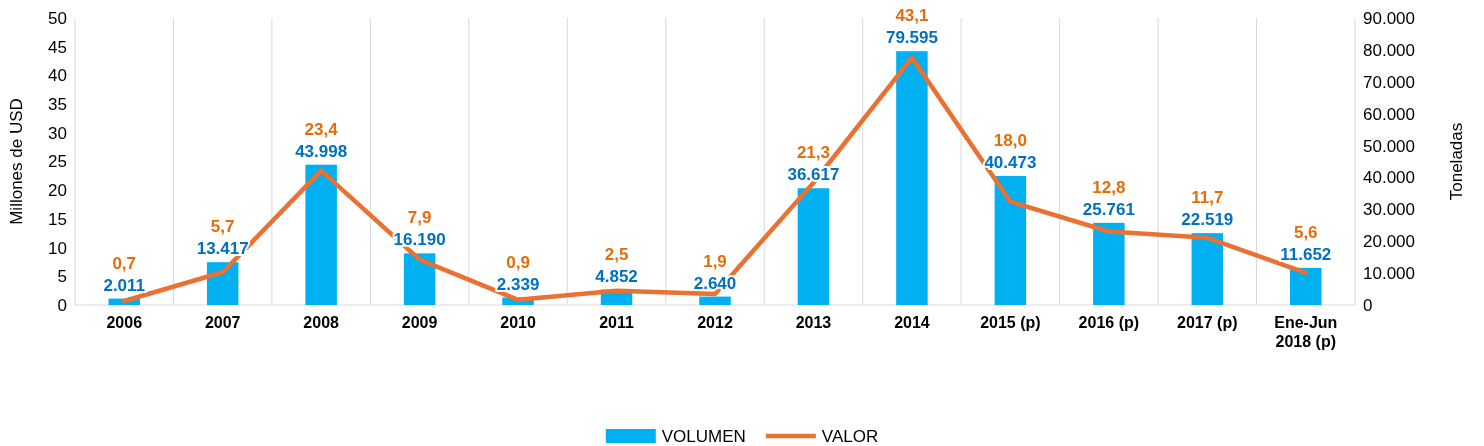  Describe the element at coordinates (1306, 332) in the screenshot. I see `x-tick-label: Ene-Jun 2018 (p)` at that location.